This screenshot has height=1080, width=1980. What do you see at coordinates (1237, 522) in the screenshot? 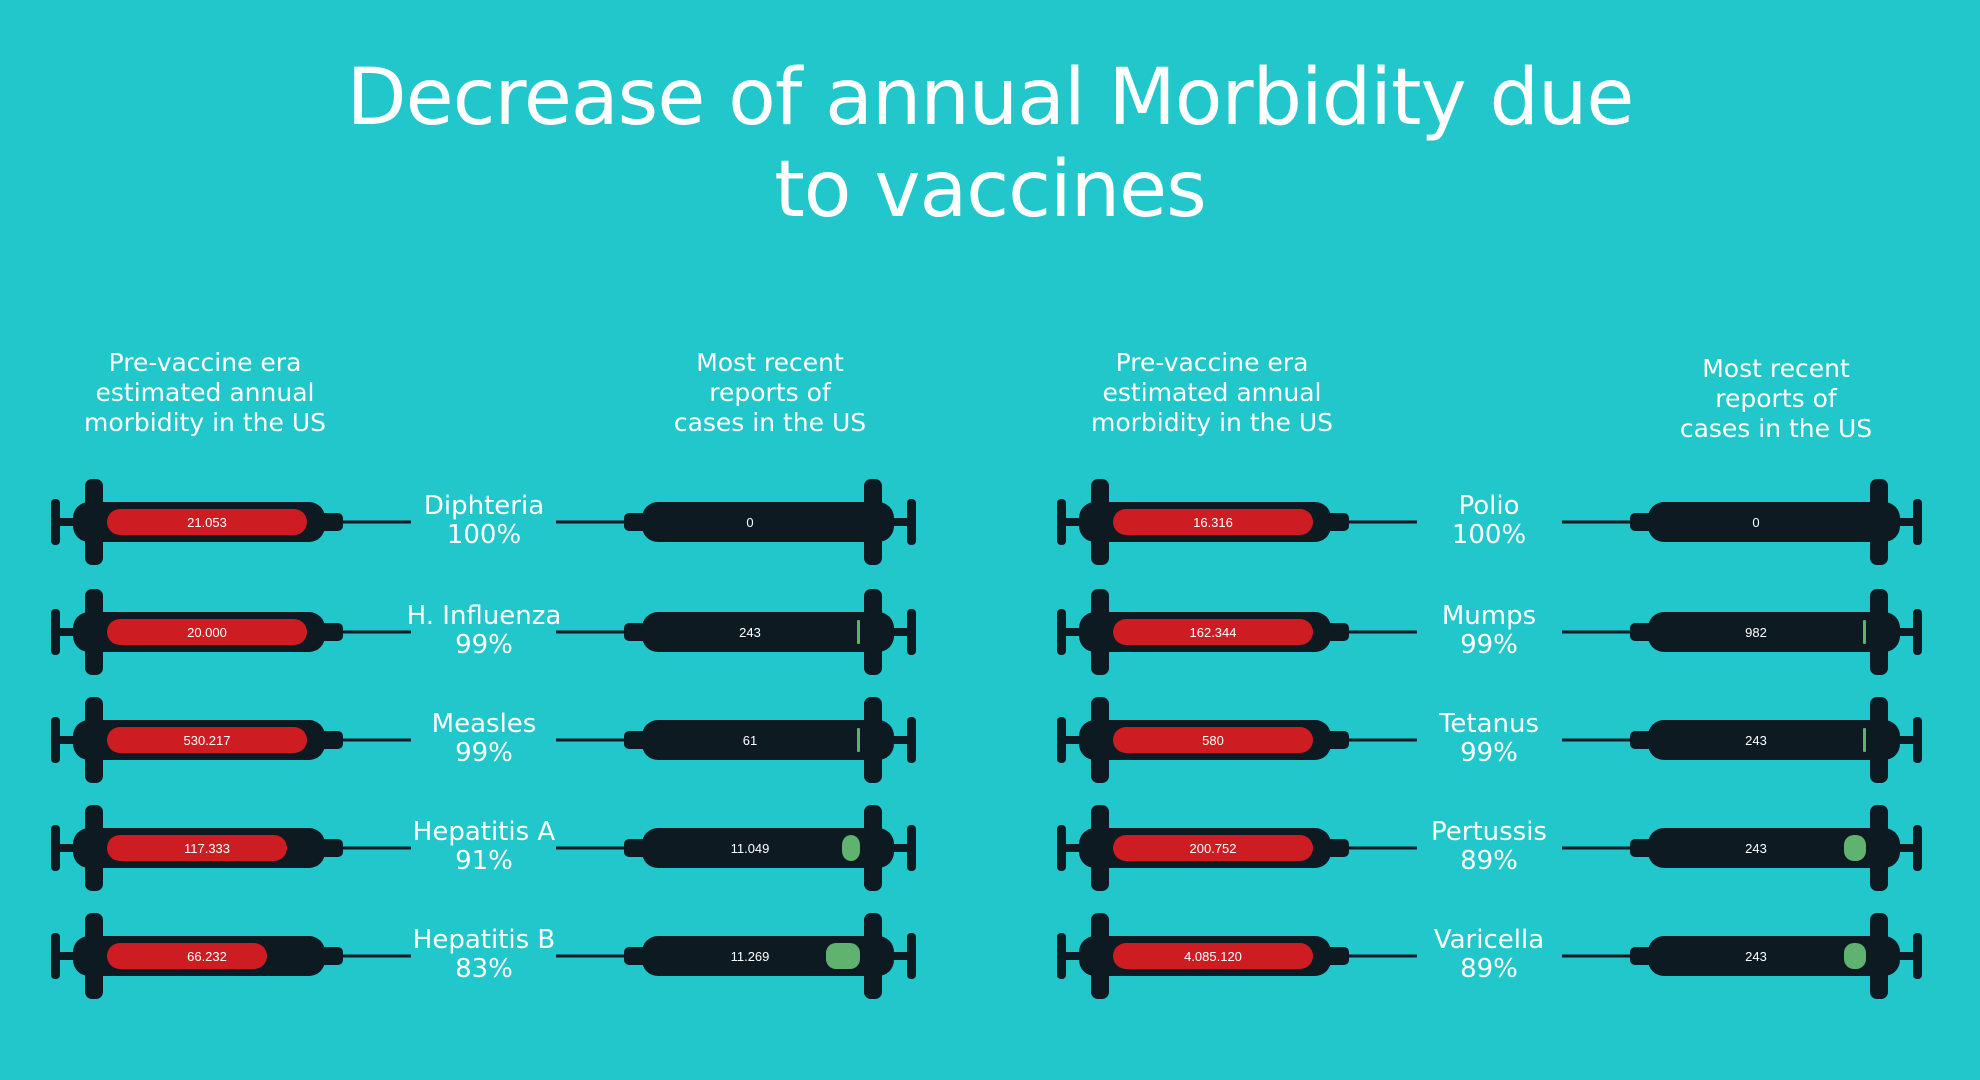
I see `pre-syringe: 16.316` at bounding box center [1237, 522].